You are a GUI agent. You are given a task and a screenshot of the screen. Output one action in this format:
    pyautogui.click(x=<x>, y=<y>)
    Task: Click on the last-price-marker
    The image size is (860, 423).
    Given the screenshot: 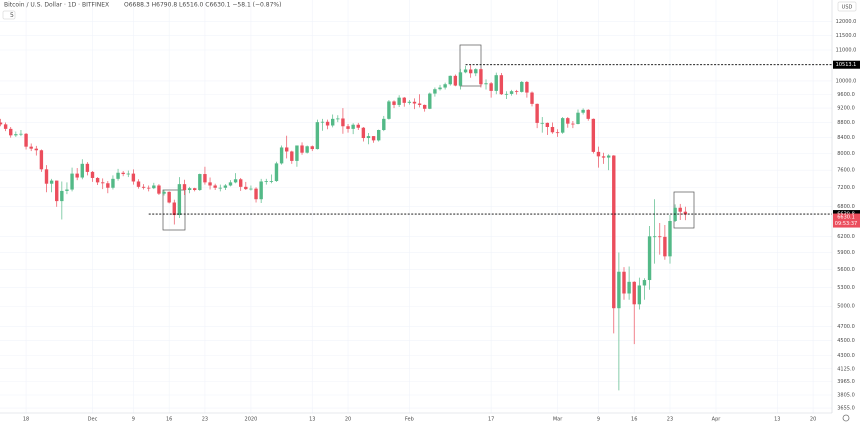 What is the action you would take?
    pyautogui.click(x=846, y=220)
    